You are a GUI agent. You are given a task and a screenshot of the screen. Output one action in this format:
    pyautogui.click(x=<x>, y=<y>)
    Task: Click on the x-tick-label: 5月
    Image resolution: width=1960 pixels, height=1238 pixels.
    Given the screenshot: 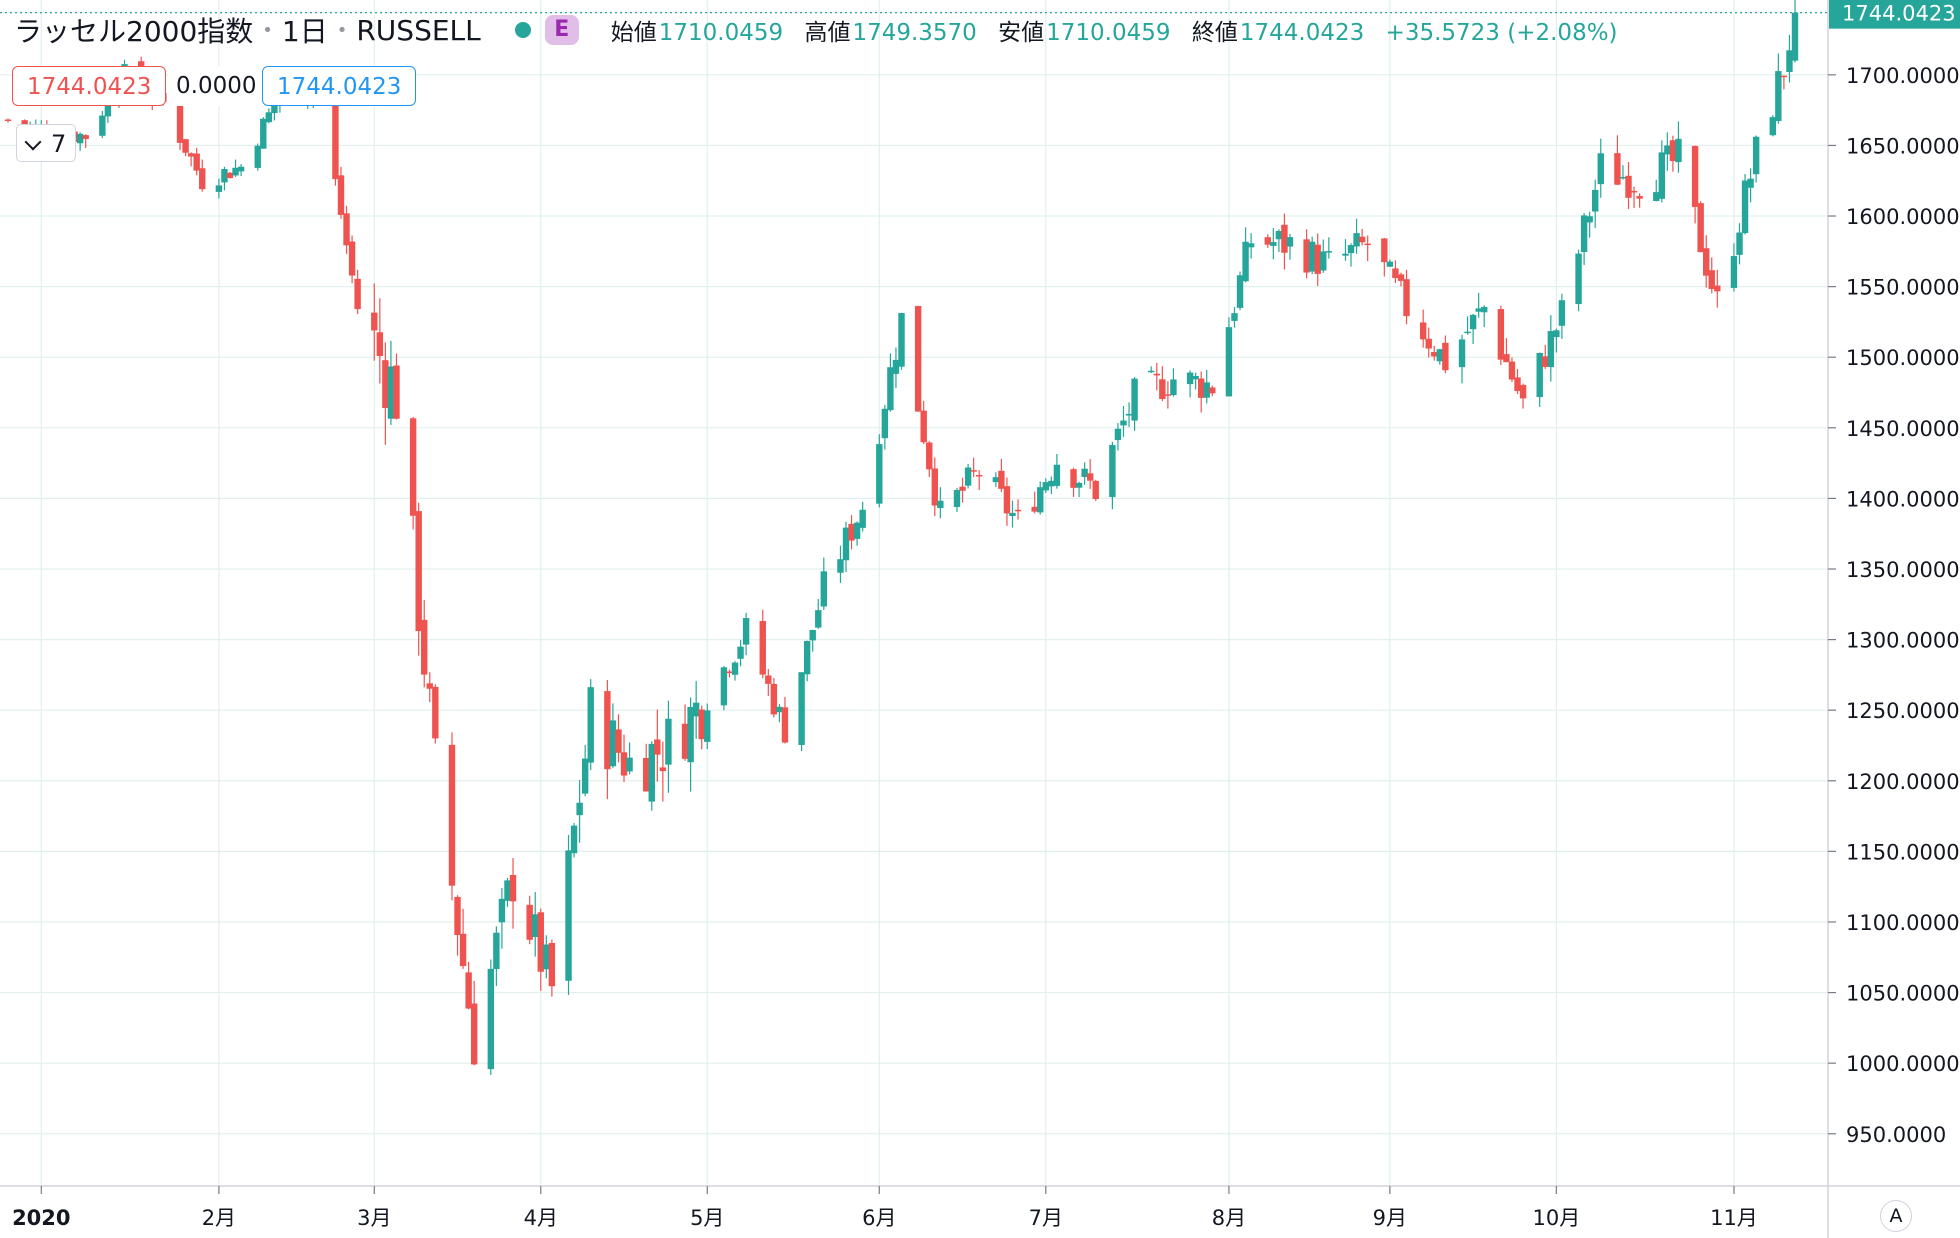 What is the action you would take?
    pyautogui.click(x=707, y=1218)
    